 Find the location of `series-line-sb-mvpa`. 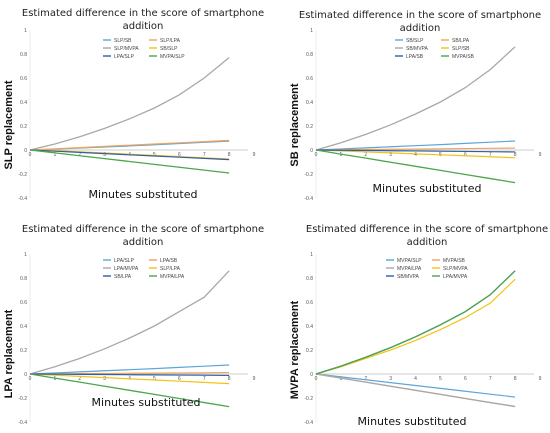

series-line-sb-mvpa is located at coordinates (415, 322).